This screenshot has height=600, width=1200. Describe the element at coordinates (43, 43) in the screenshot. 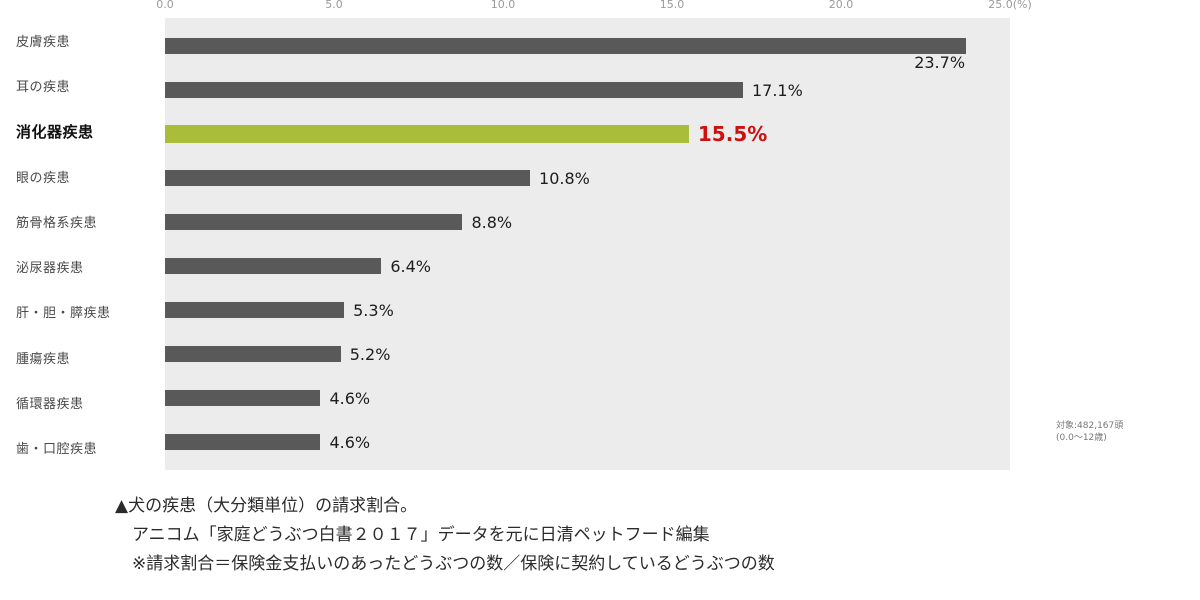

I see `category-label: 皮膚疾患` at that location.